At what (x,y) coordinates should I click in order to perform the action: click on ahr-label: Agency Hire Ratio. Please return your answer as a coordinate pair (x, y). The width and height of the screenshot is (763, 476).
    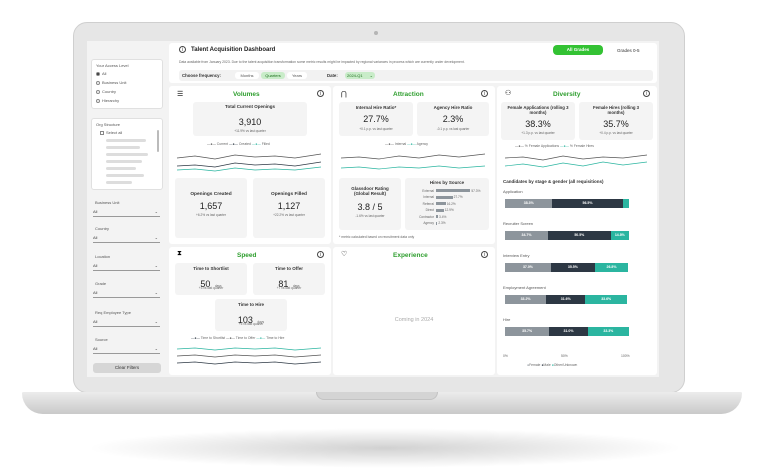
    Looking at the image, I should click on (453, 107).